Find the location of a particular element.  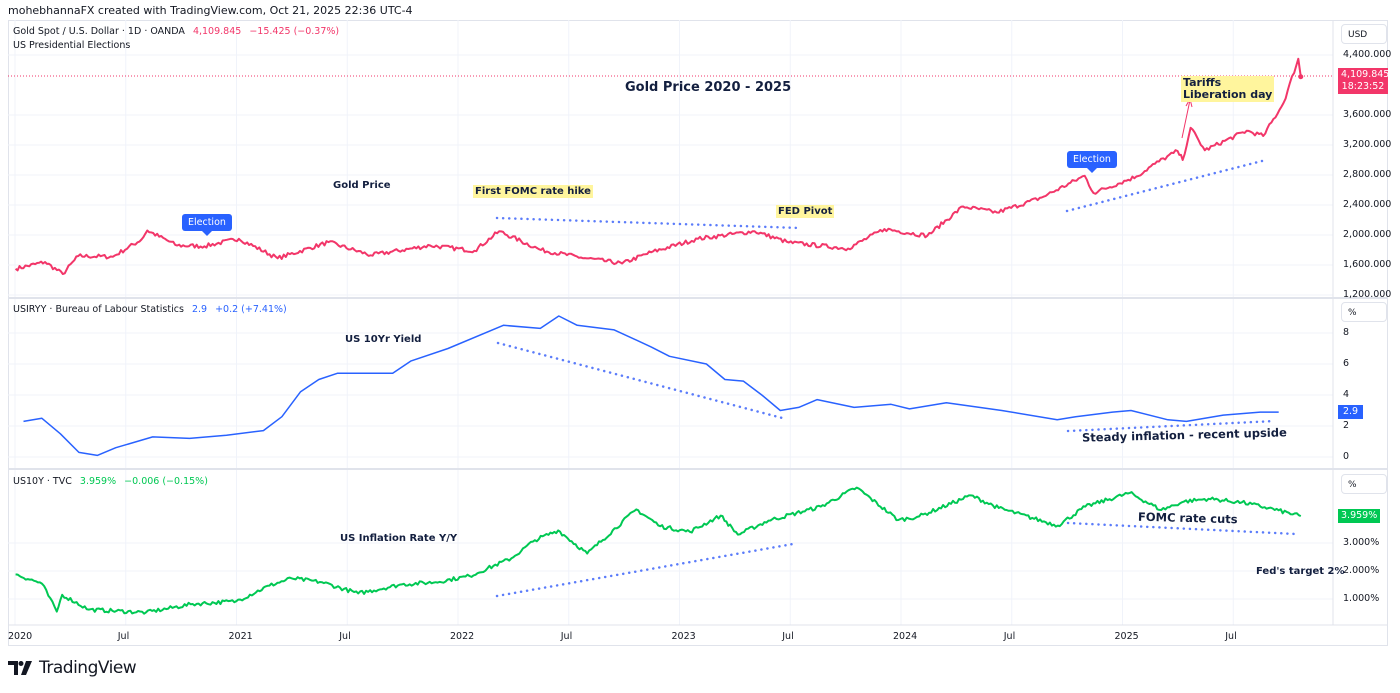

price-tick-label: 2 is located at coordinates (1346, 425).